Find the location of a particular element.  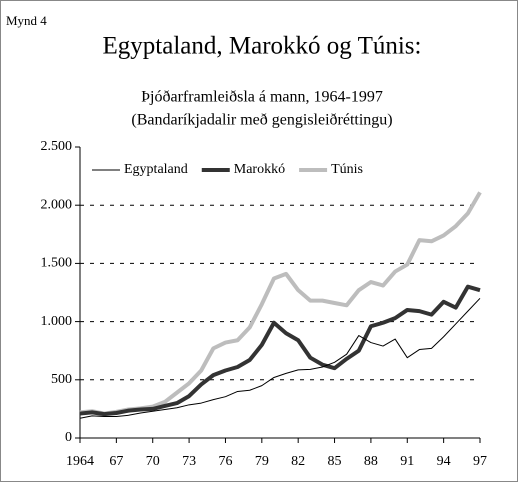

x-tick-label: 79 is located at coordinates (262, 461).